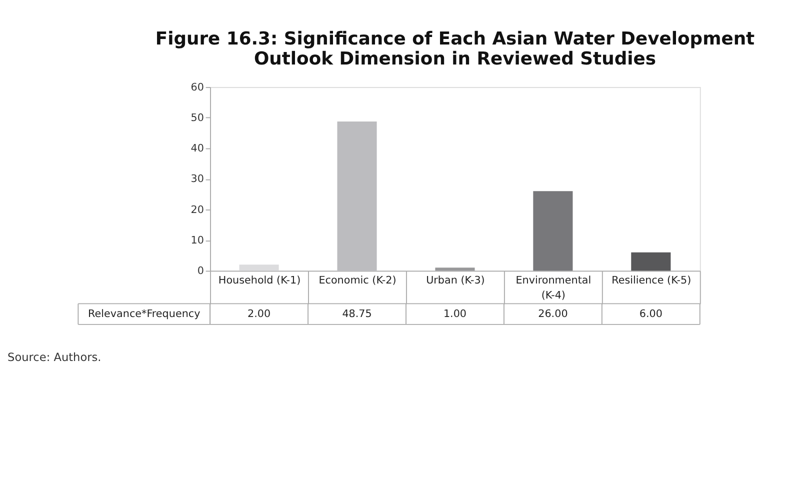 Image resolution: width=812 pixels, height=480 pixels. What do you see at coordinates (197, 118) in the screenshot?
I see `y-tick-label: 50` at bounding box center [197, 118].